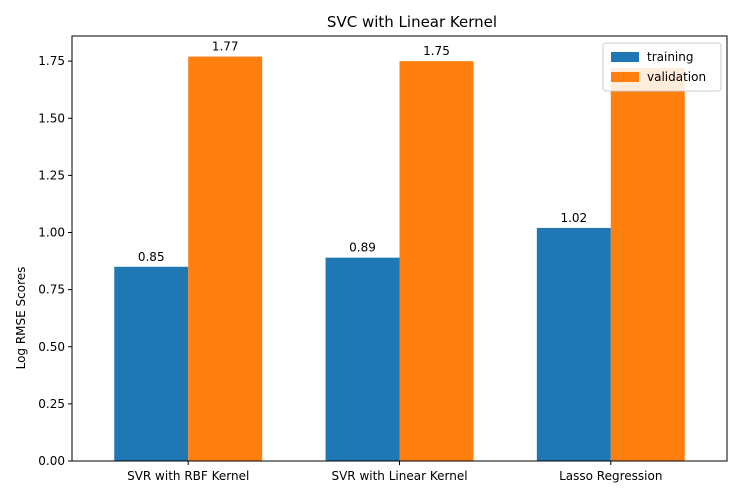  Describe the element at coordinates (573, 218) in the screenshot. I see `data-label-training-3: 1.02` at that location.